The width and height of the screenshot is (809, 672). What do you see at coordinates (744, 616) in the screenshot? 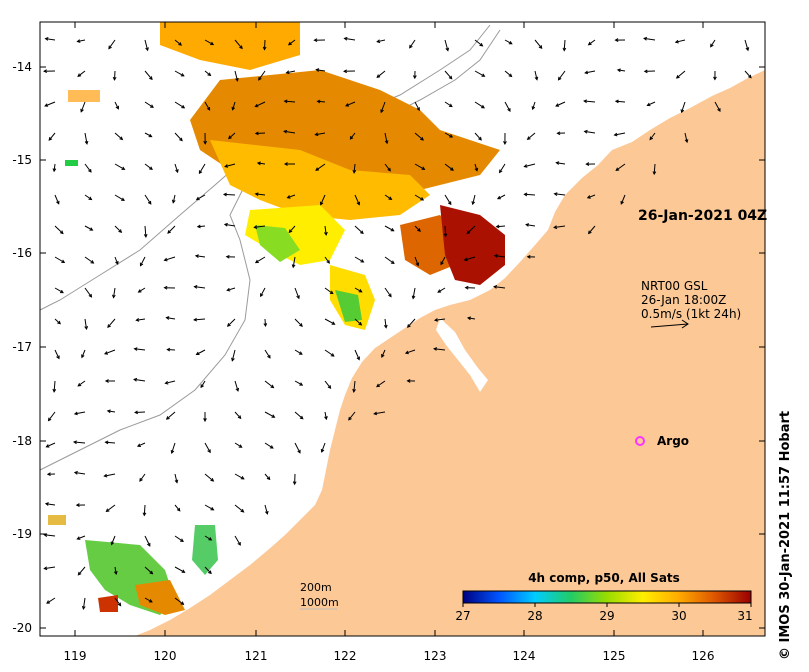
I see `colorbar-tick: 31` at bounding box center [744, 616].